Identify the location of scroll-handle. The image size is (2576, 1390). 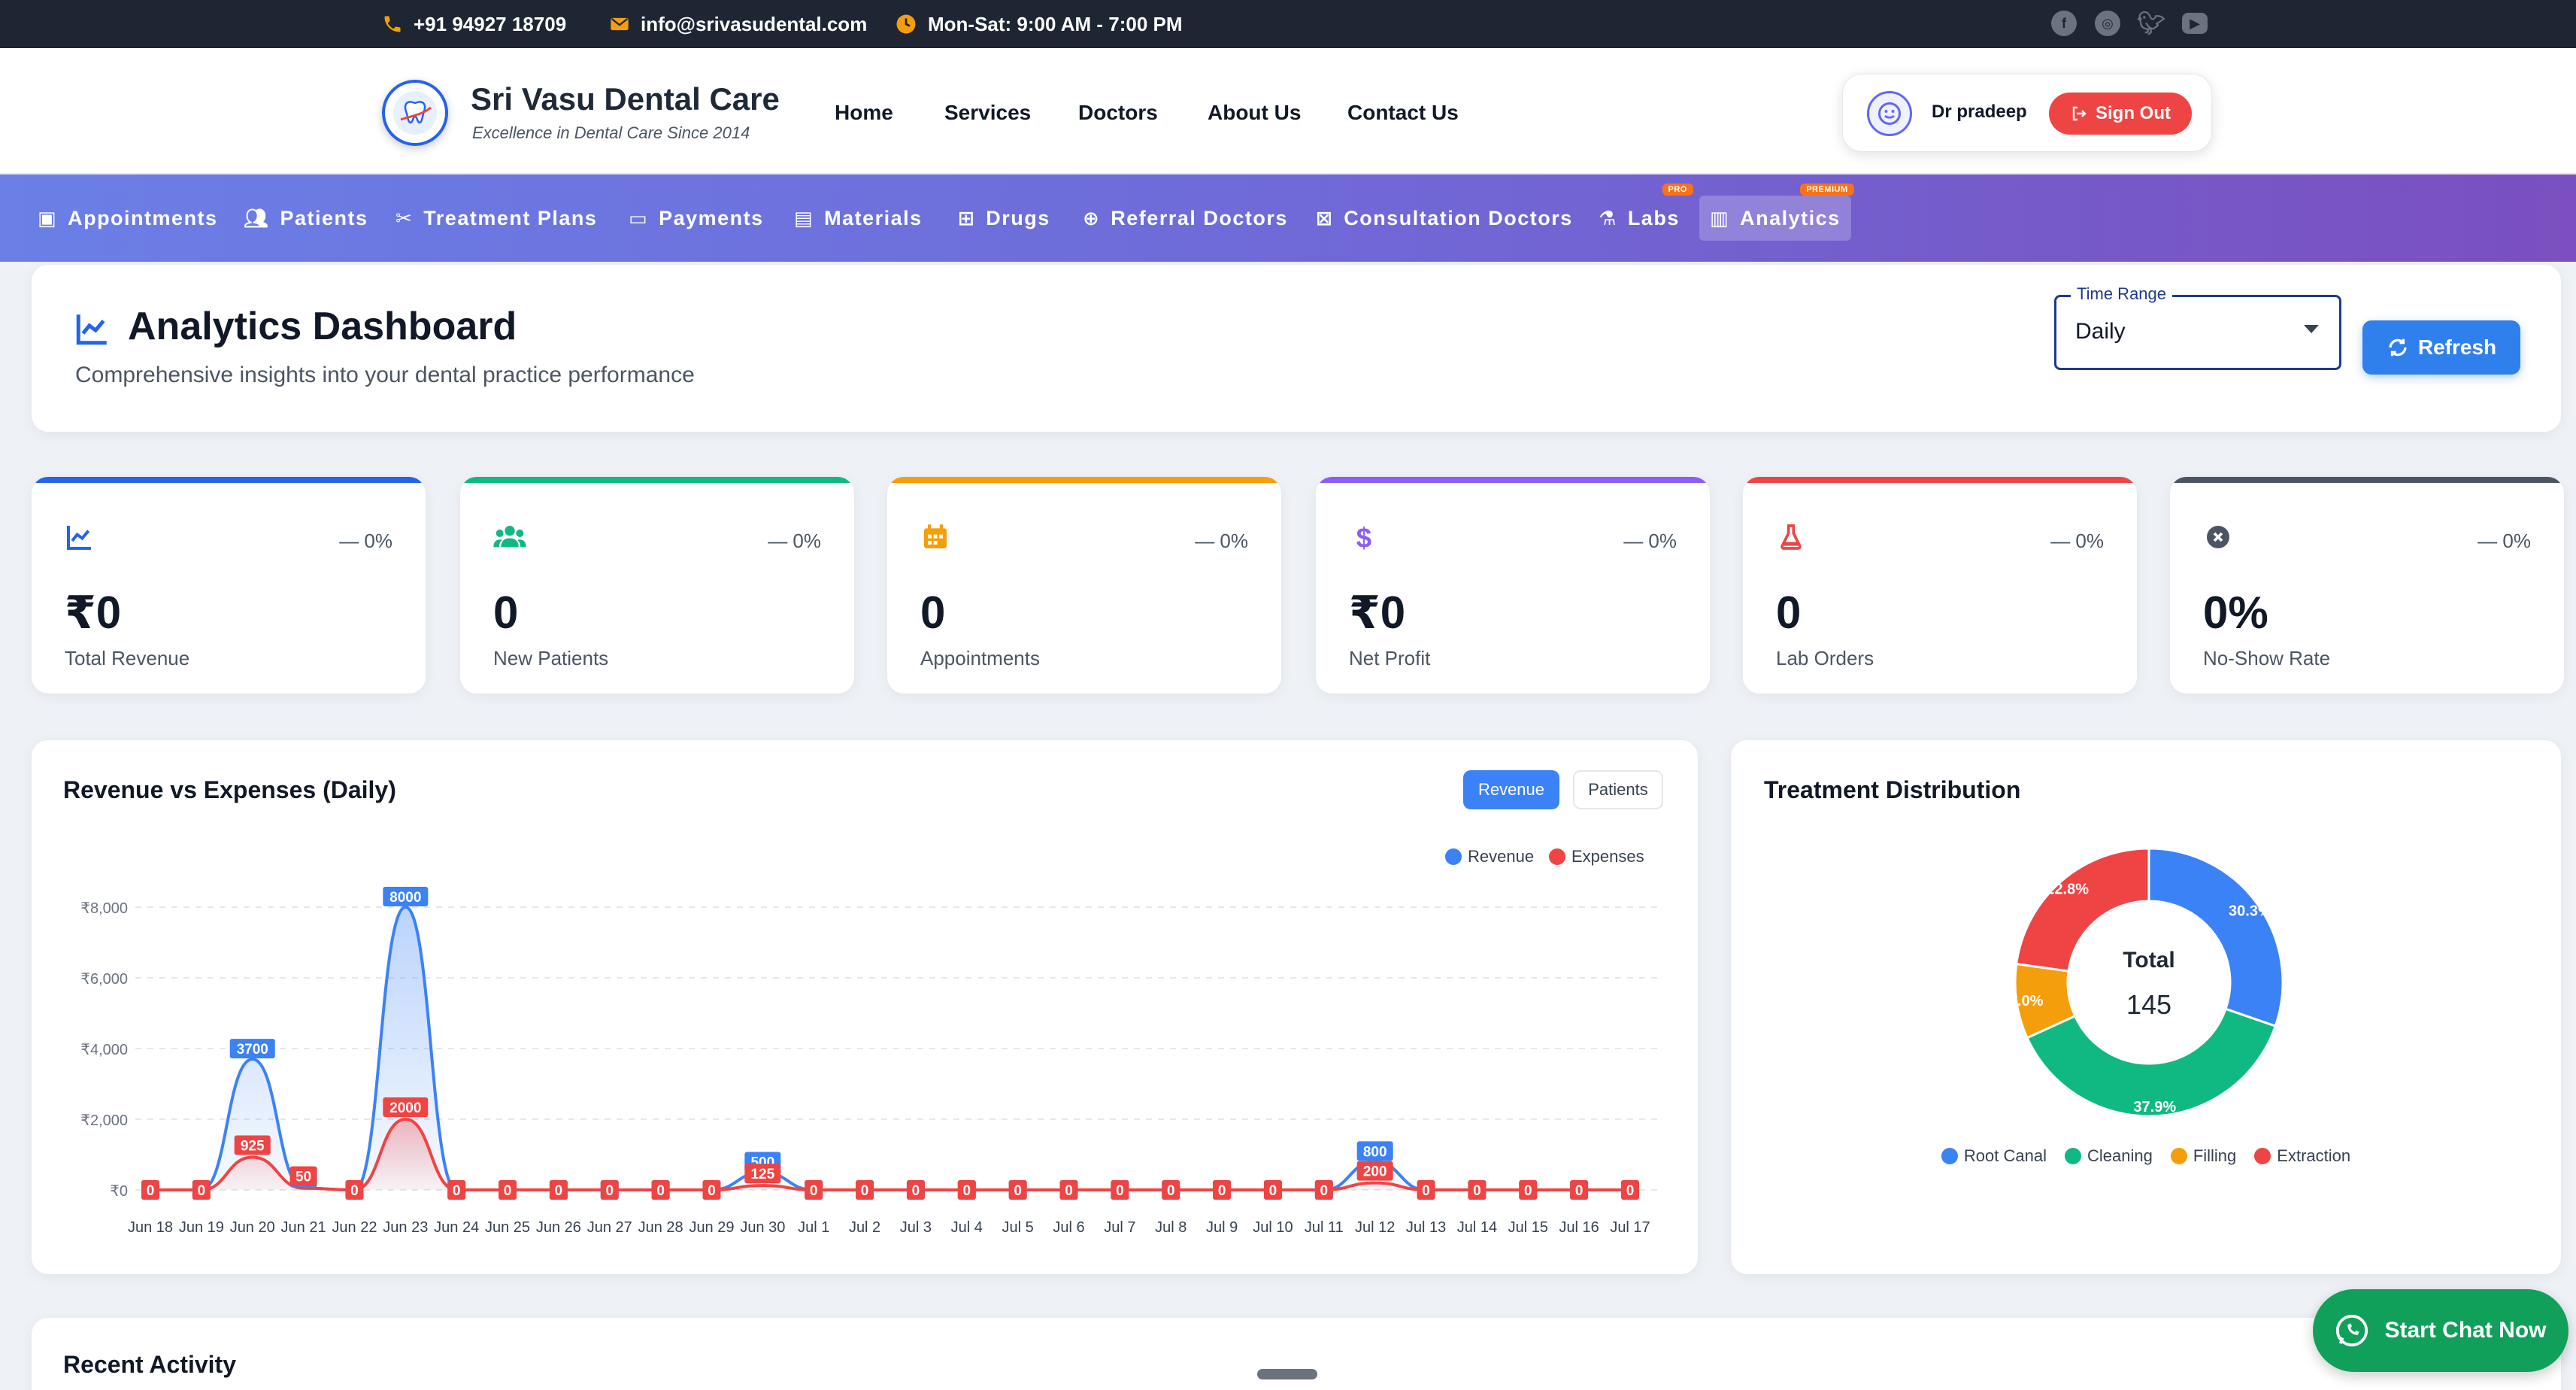
(1287, 1374).